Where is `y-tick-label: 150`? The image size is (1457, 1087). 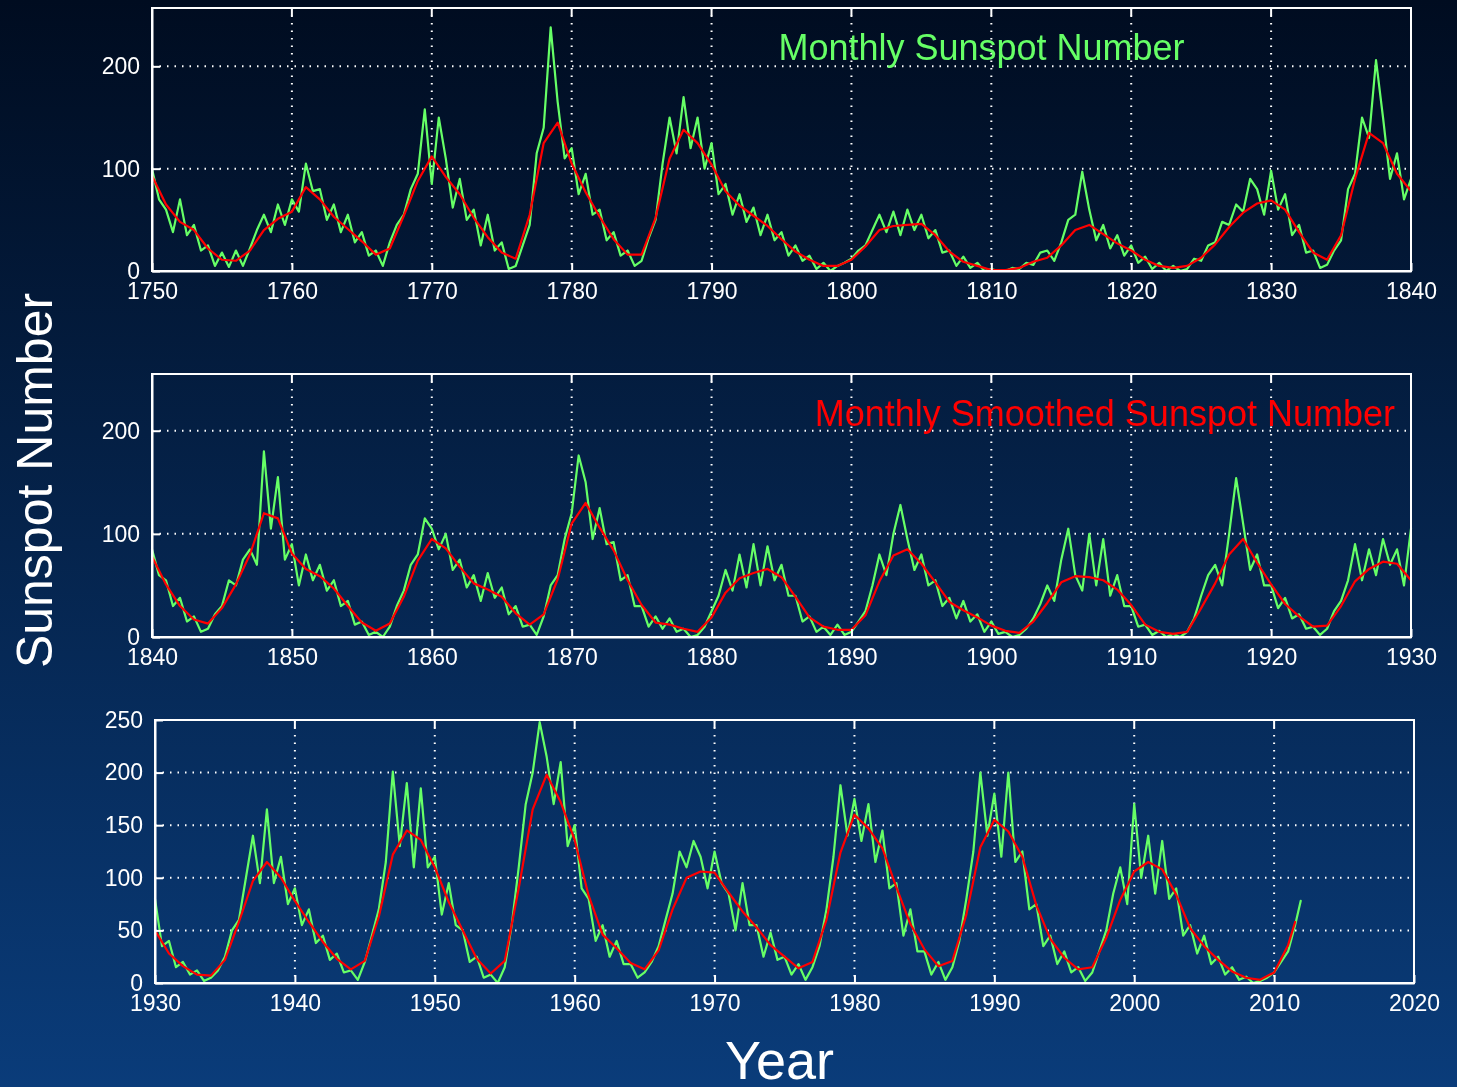
y-tick-label: 150 is located at coordinates (123, 825).